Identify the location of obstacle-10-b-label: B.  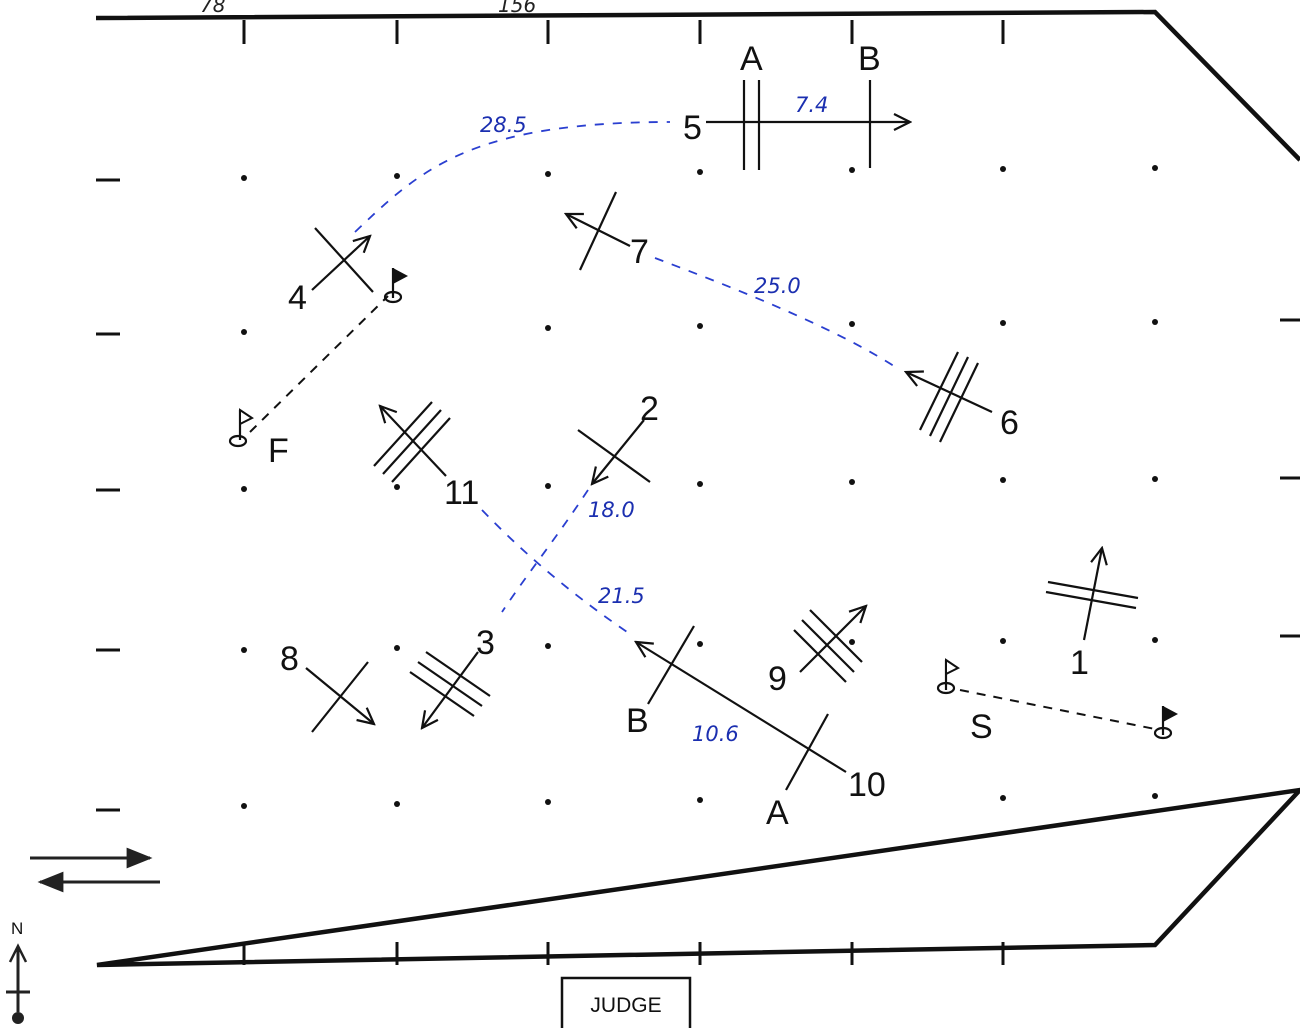
(637, 721).